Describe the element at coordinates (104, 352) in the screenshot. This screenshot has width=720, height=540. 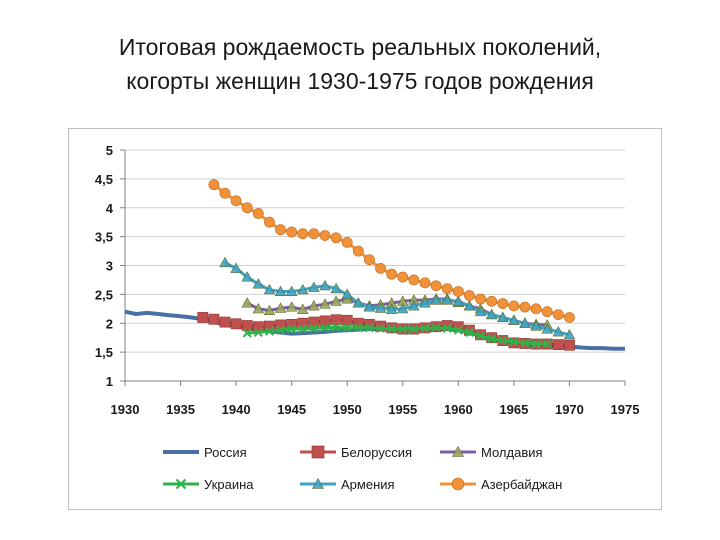
I see `y-tick-label: 1,5` at that location.